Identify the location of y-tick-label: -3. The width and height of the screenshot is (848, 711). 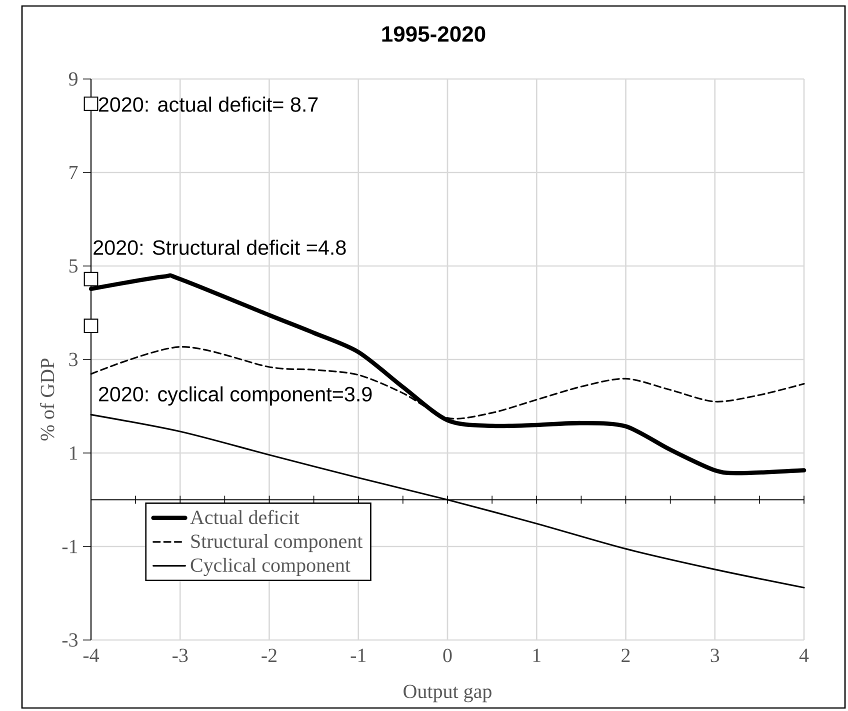
(70, 640).